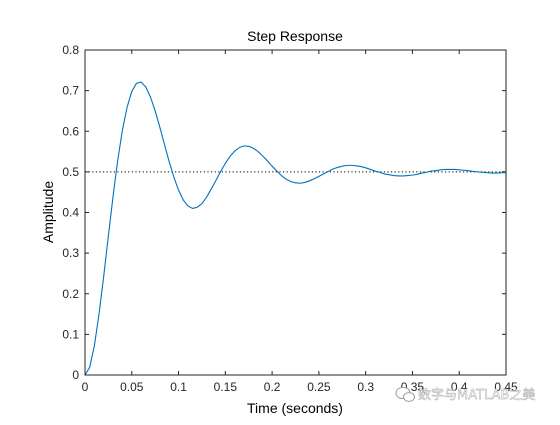 The width and height of the screenshot is (560, 425). What do you see at coordinates (132, 387) in the screenshot?
I see `x-tick-label: 0.05` at bounding box center [132, 387].